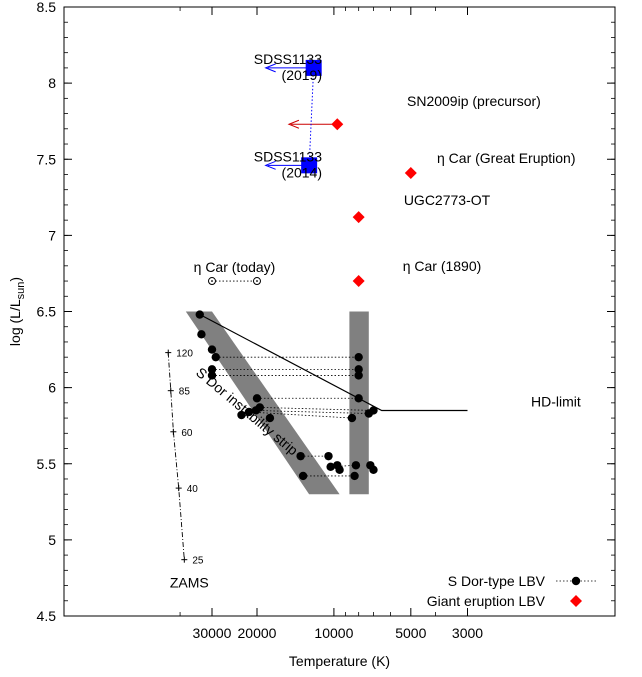  I want to click on eta-car-today-label: η Car (today), so click(235, 267).